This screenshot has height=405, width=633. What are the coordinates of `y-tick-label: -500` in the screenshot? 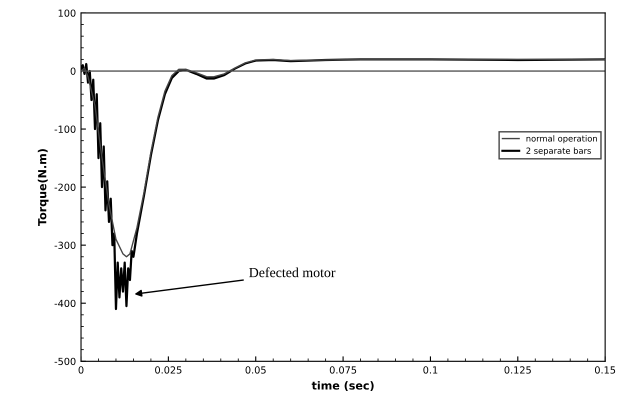 It's located at (65, 362).